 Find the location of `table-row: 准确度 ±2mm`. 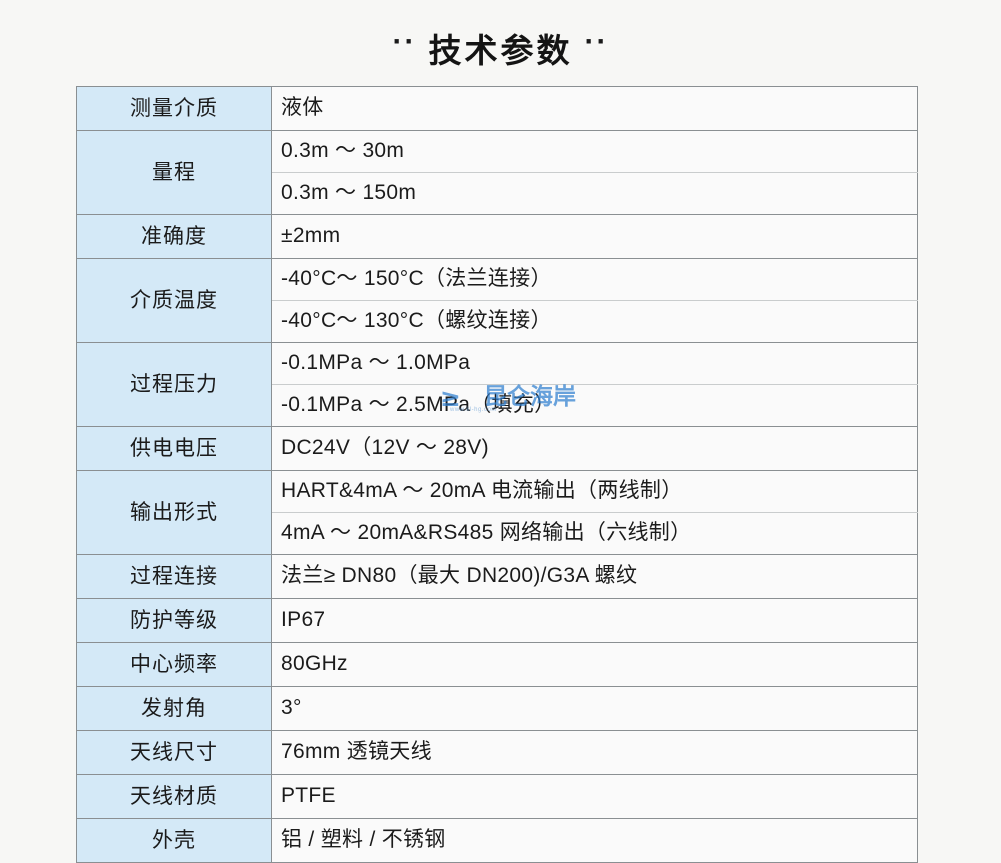

table-row: 准确度 ±2mm is located at coordinates (497, 236).